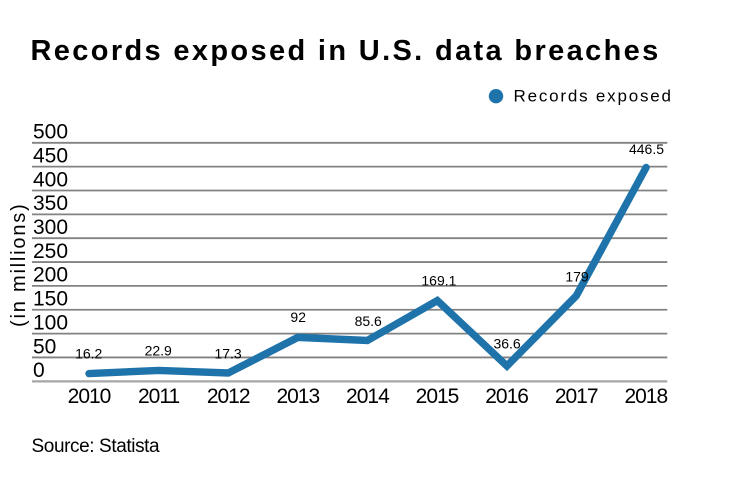  What do you see at coordinates (50, 155) in the screenshot?
I see `svg-text: 450` at bounding box center [50, 155].